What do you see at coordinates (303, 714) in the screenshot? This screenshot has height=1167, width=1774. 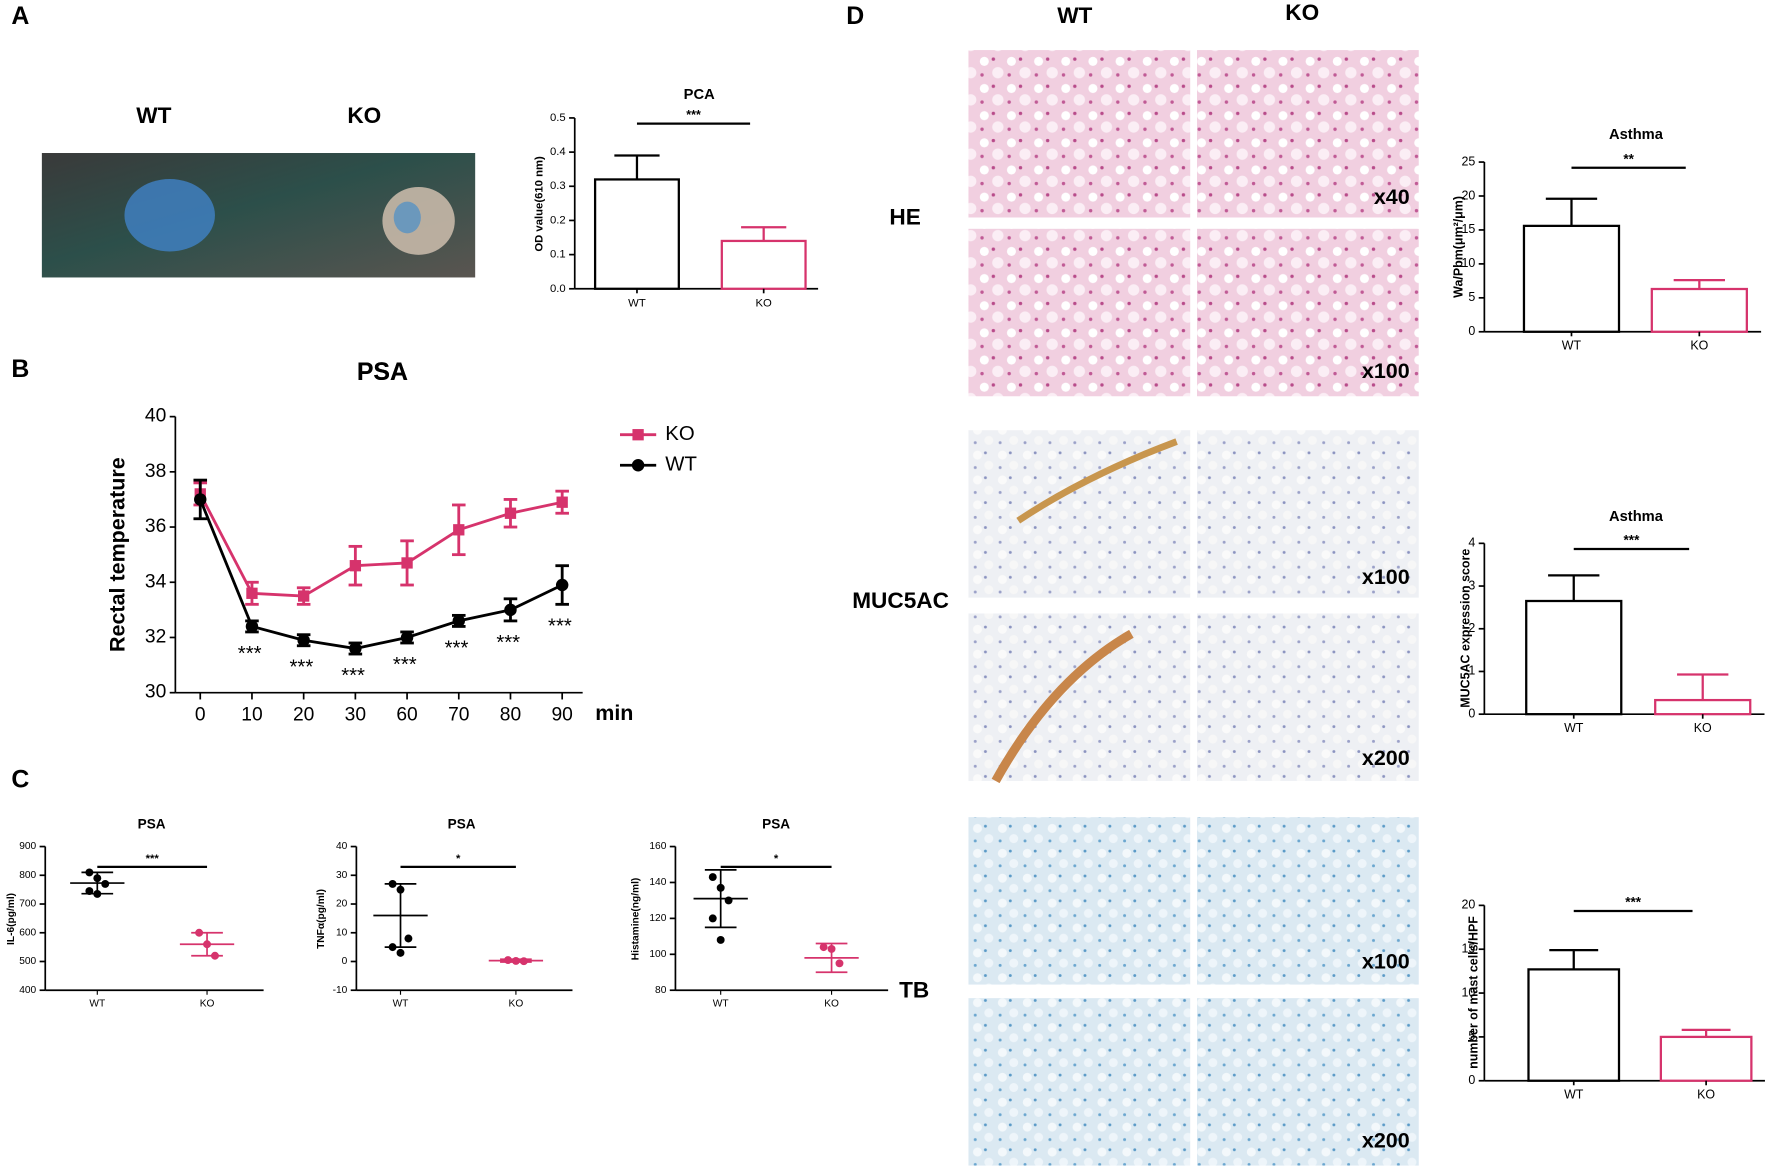 I see `x-tick-label: 20` at bounding box center [303, 714].